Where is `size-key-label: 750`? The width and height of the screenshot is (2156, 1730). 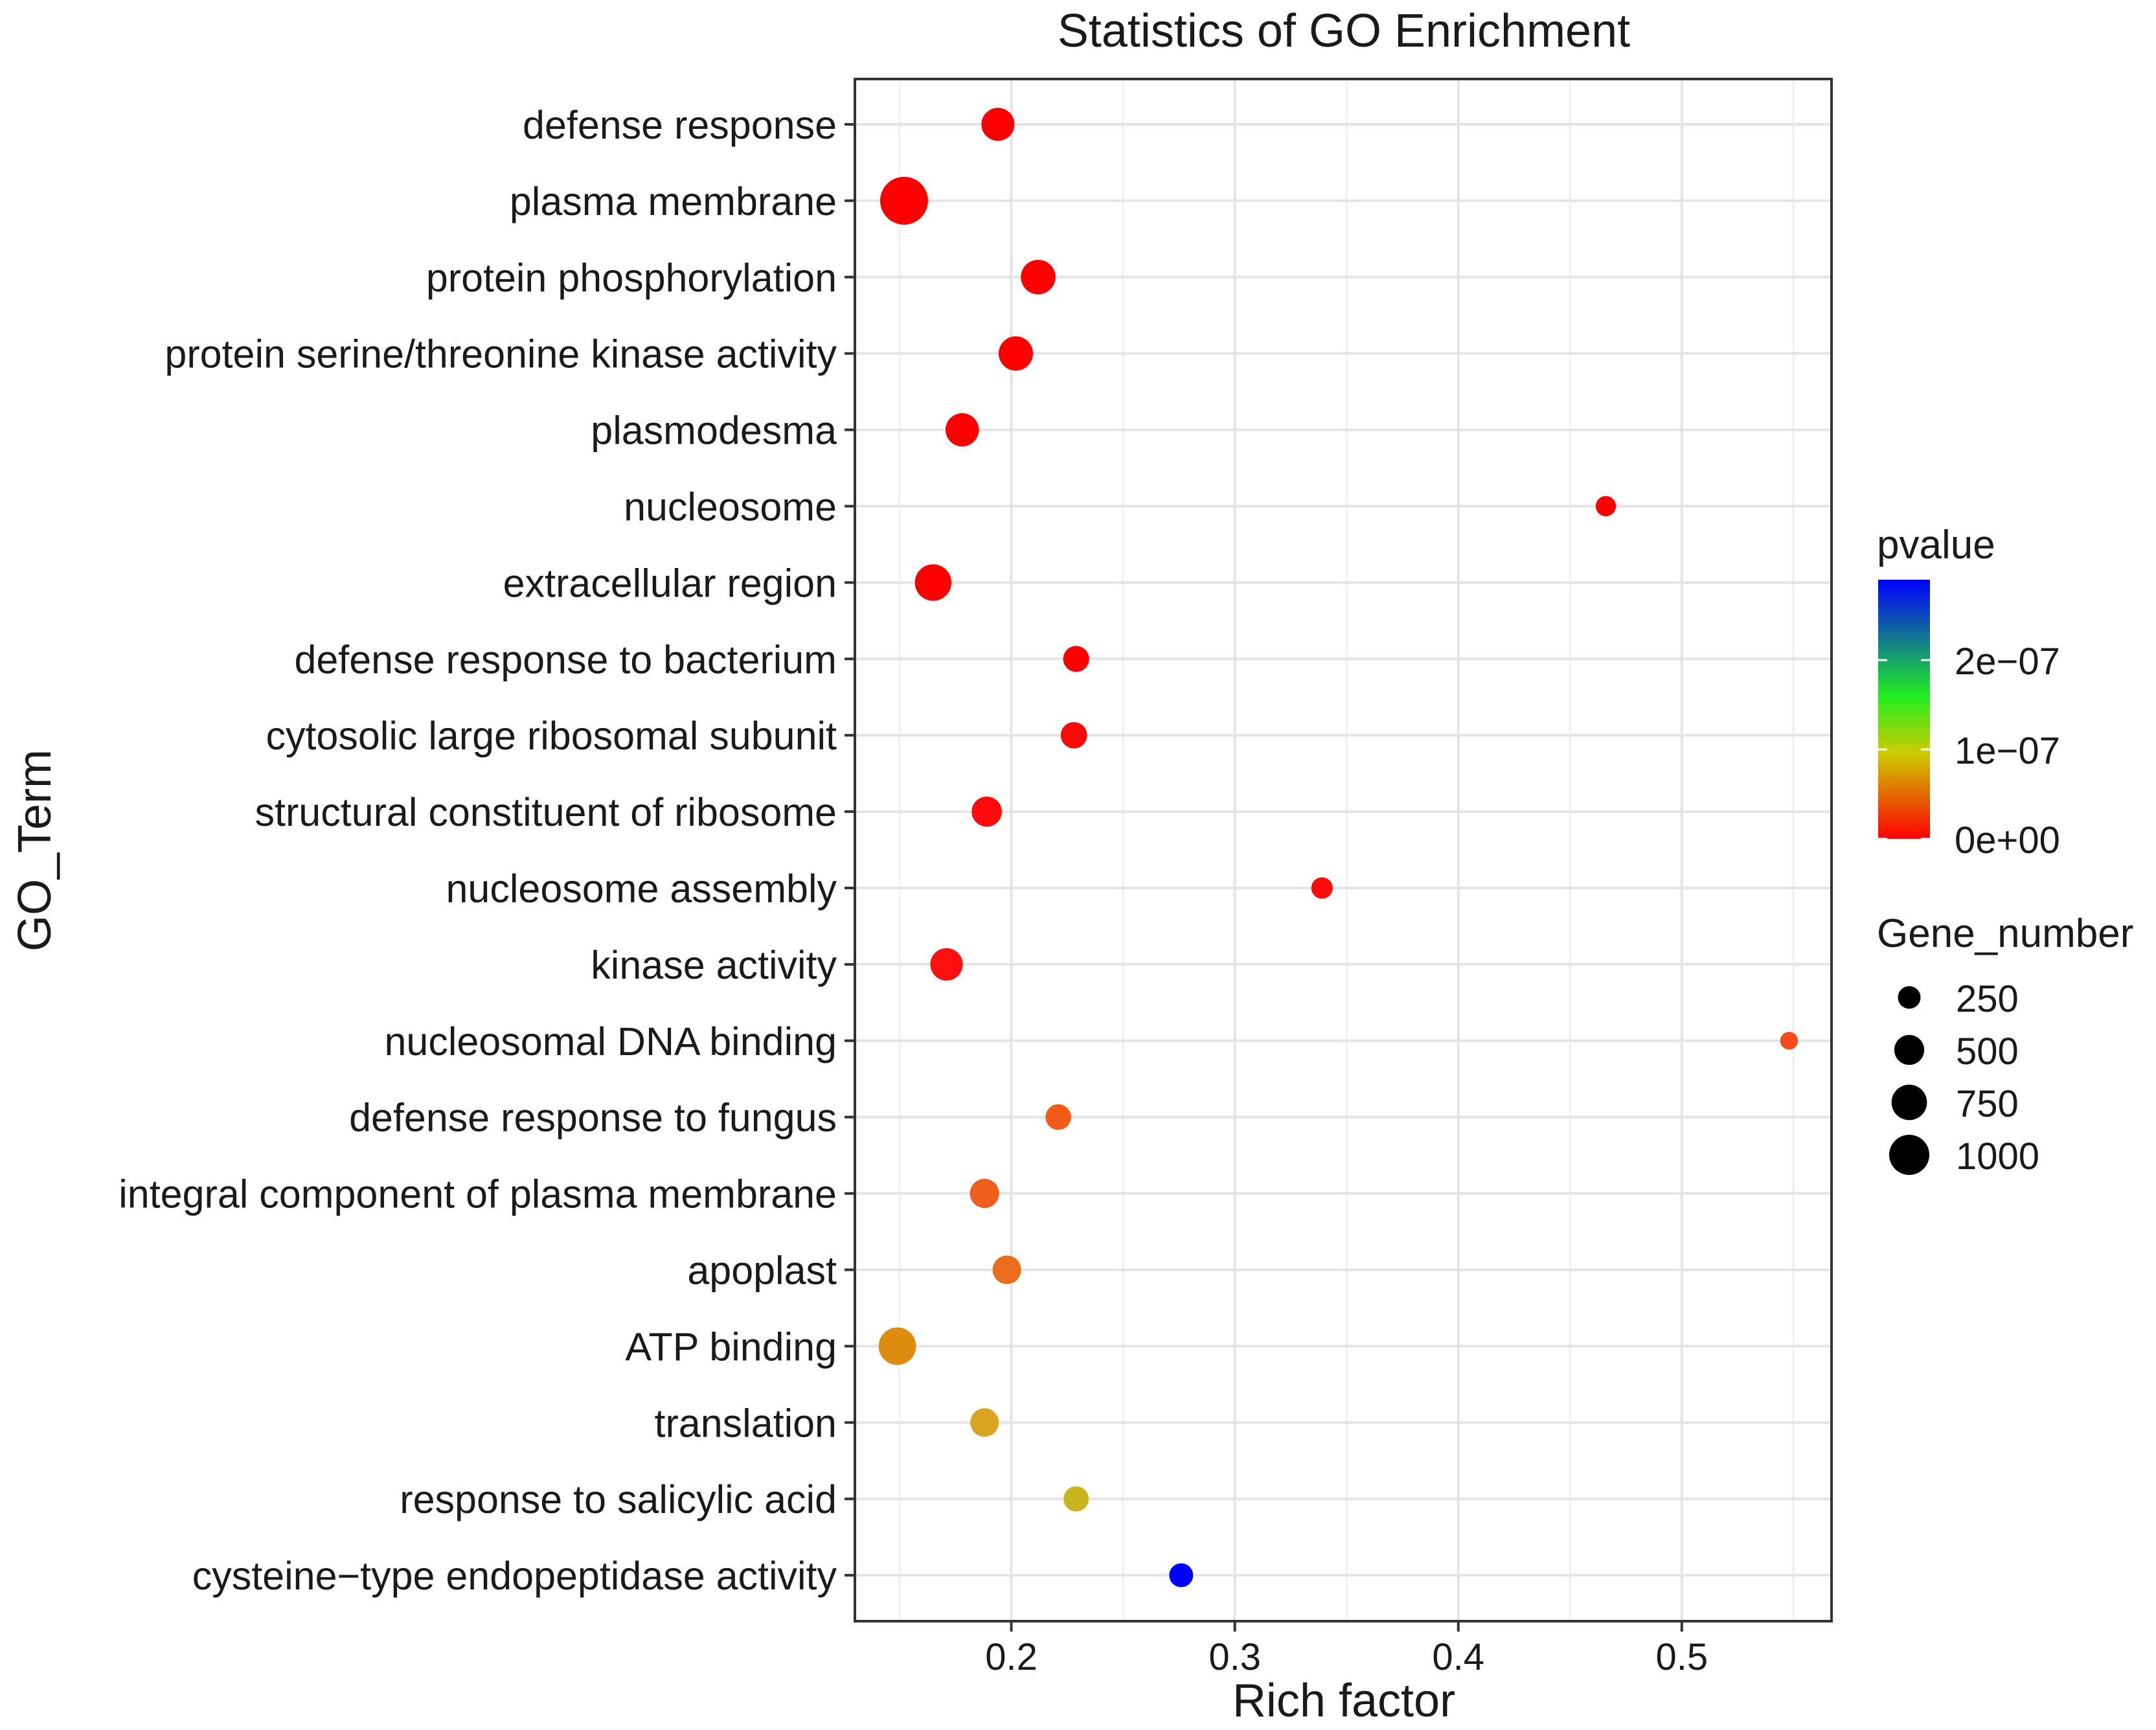
size-key-label: 750 is located at coordinates (1987, 1104).